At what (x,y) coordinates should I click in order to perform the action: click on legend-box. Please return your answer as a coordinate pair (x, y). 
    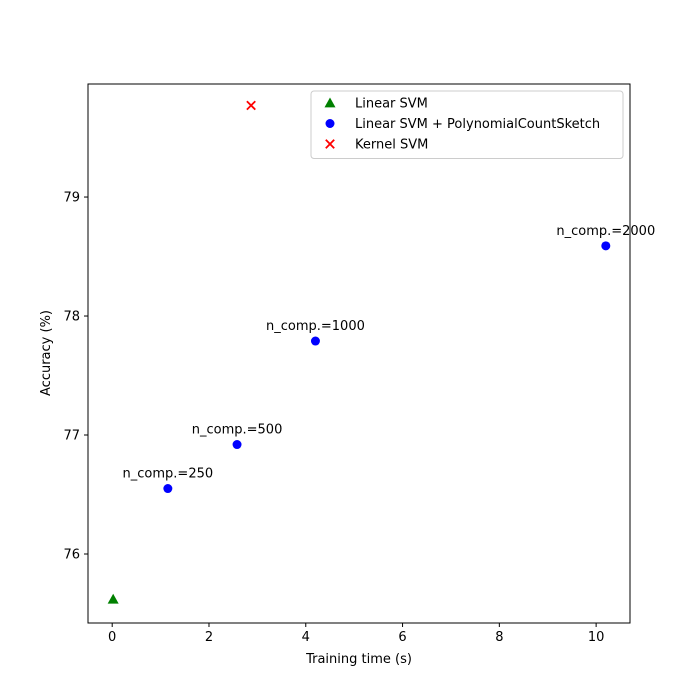
    Looking at the image, I should click on (467, 124).